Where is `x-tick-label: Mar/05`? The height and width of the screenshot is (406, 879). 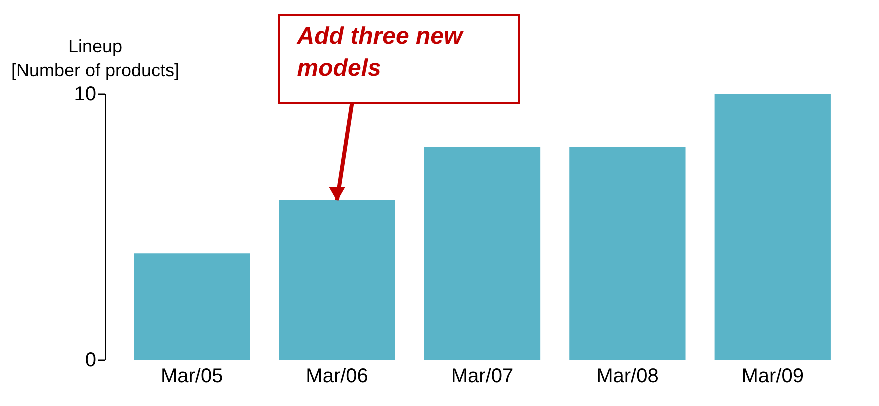
x-tick-label: Mar/05 is located at coordinates (192, 377).